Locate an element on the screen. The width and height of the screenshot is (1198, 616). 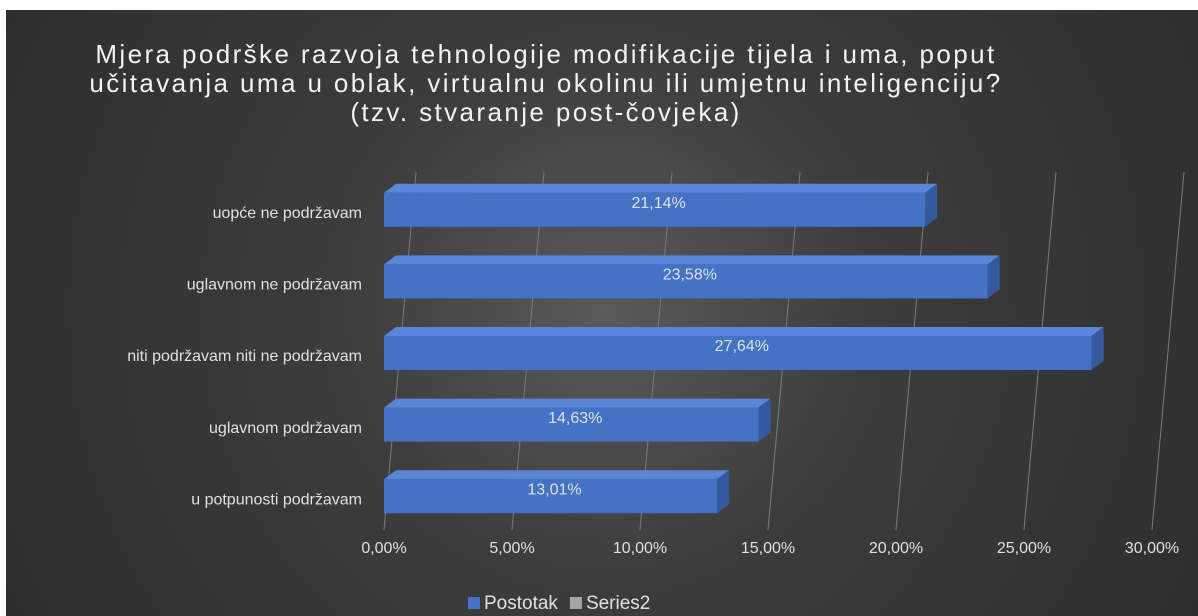
x-tick-label: 30,00% is located at coordinates (1152, 548).